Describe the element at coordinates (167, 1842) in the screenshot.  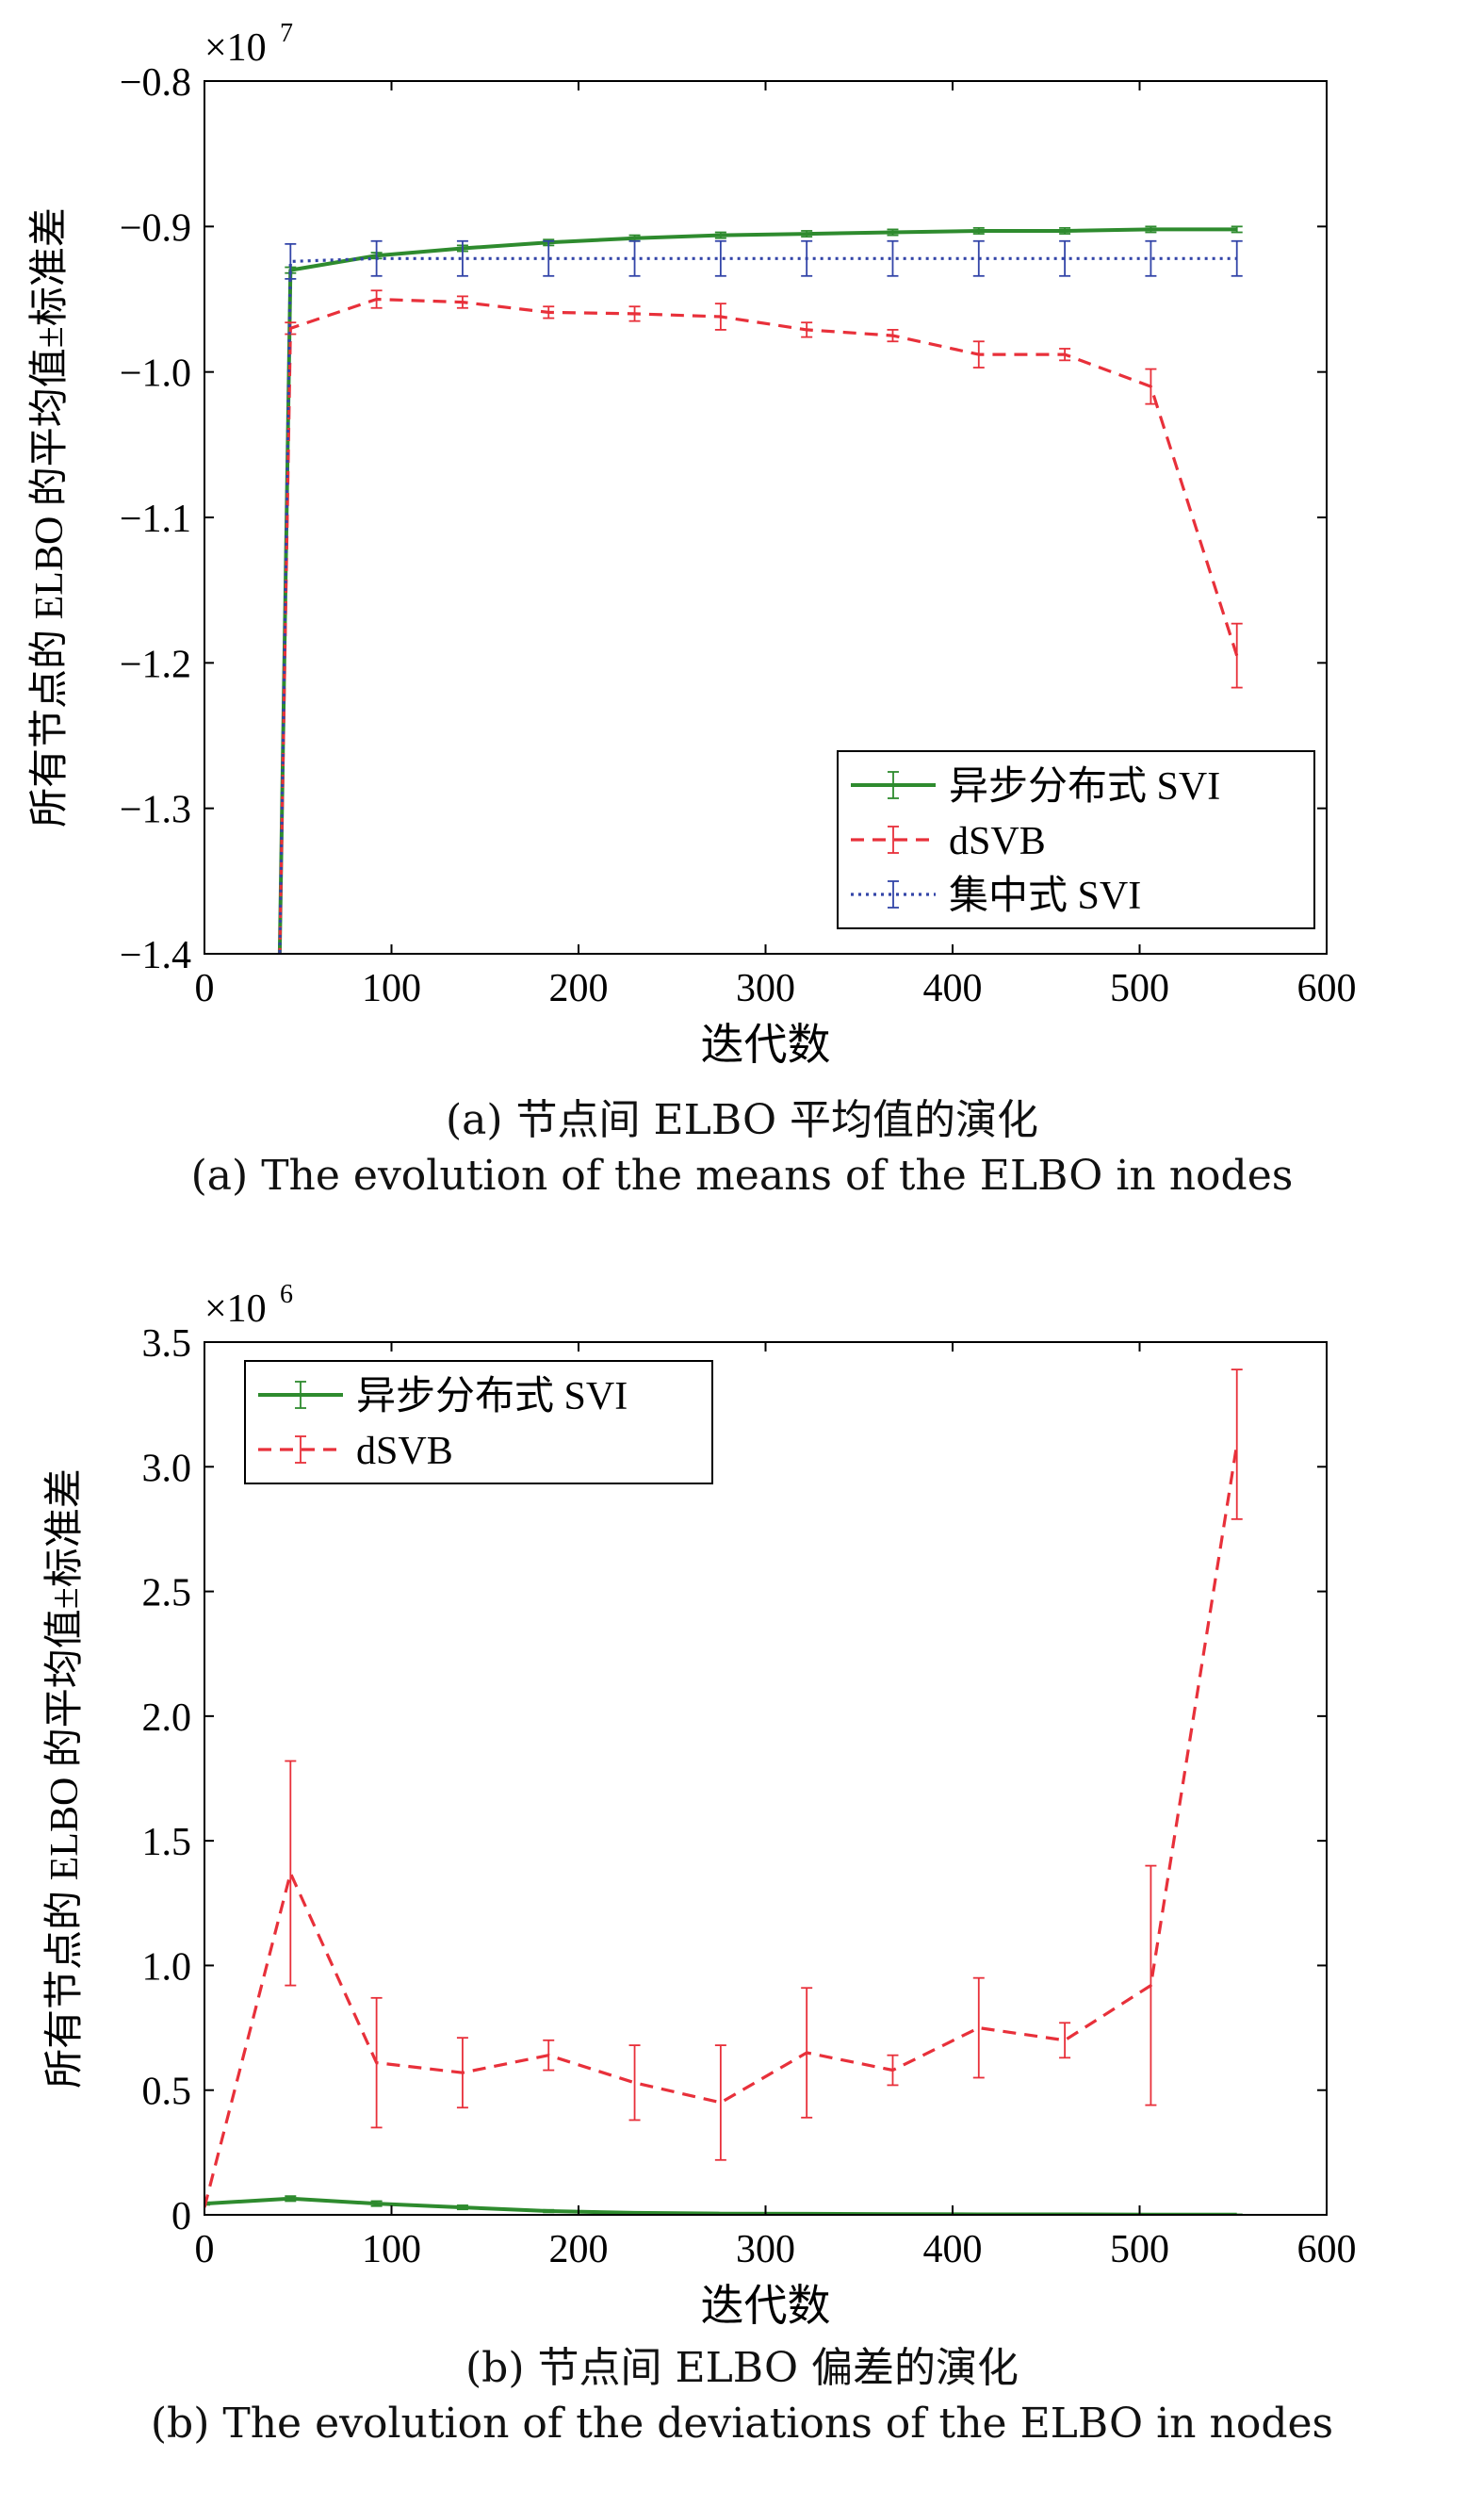
I see `y-tick-label: 1.5` at that location.